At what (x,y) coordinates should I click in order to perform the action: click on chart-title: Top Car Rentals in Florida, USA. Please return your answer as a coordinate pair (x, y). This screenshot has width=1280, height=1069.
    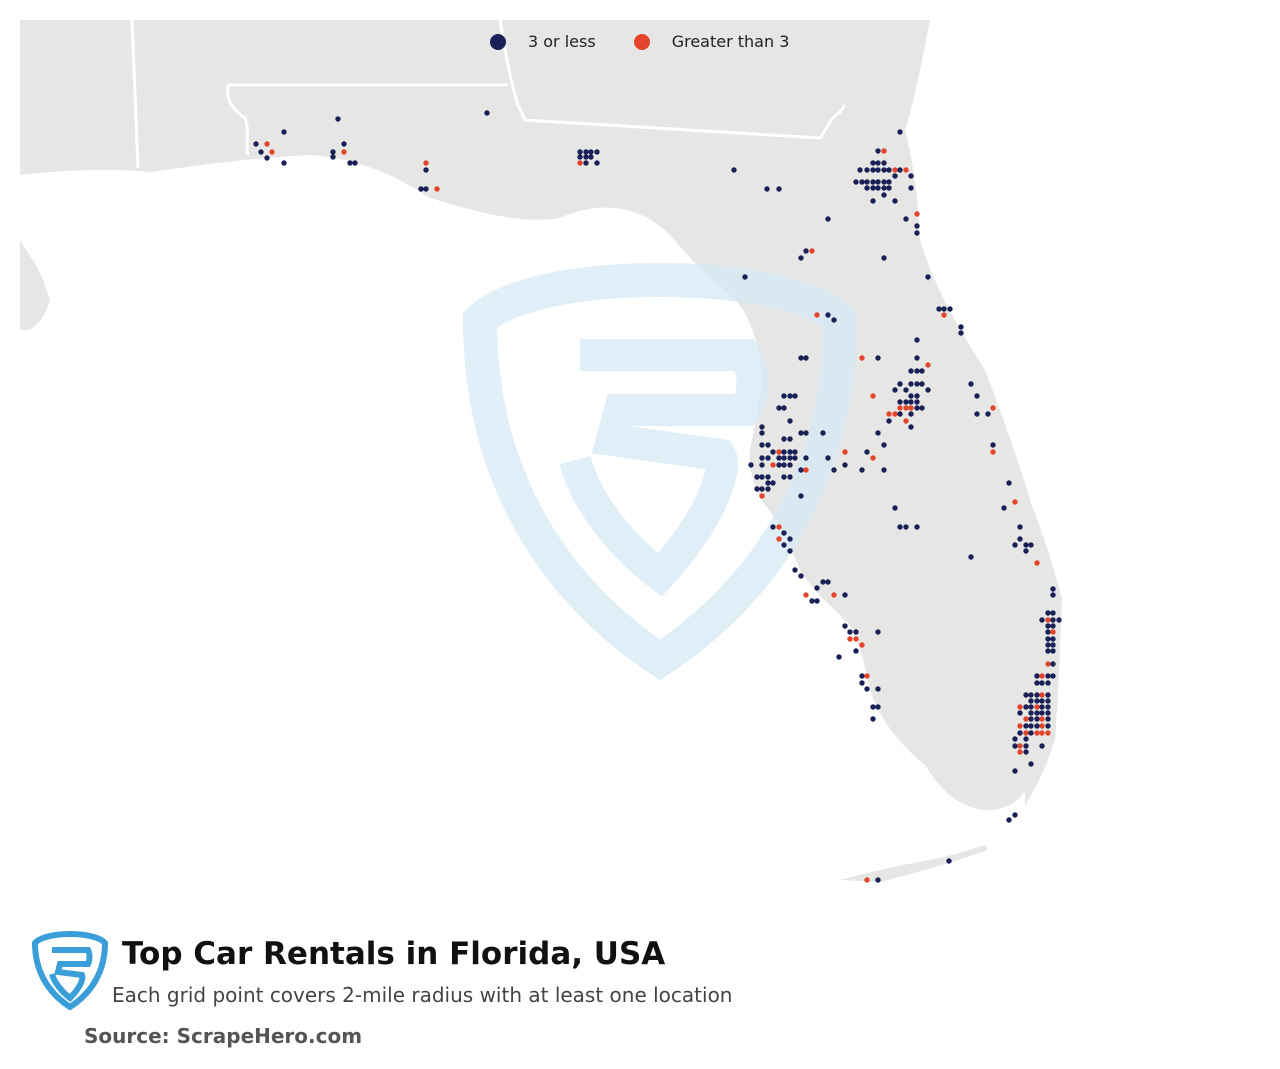
    Looking at the image, I should click on (394, 954).